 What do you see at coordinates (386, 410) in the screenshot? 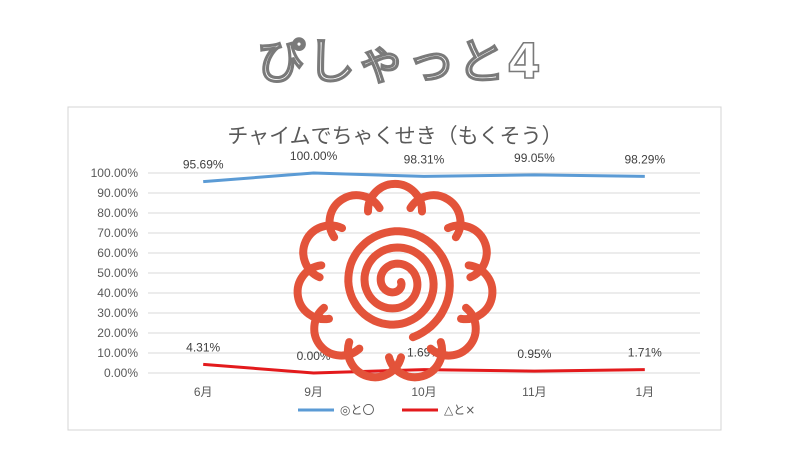
I see `legend: ◎と〇 △と×` at bounding box center [386, 410].